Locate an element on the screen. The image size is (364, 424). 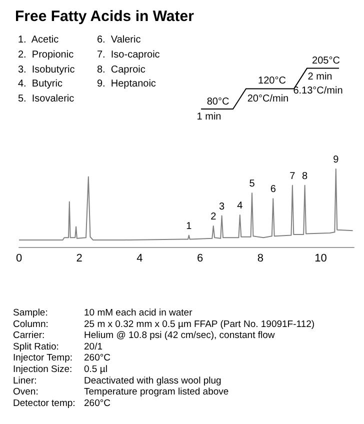
text: 120°C is located at coordinates (272, 81).